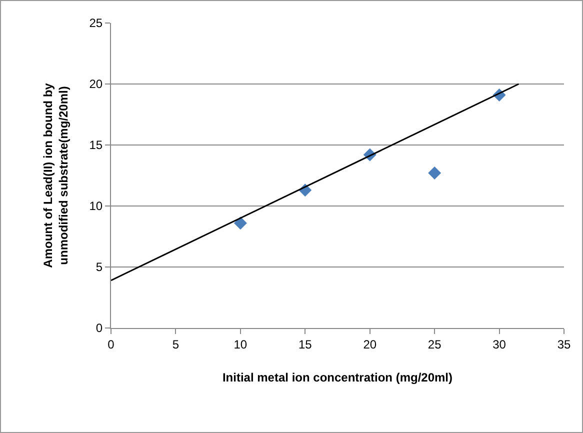 This screenshot has height=433, width=583. What do you see at coordinates (111, 344) in the screenshot?
I see `x-tick-label: 0` at bounding box center [111, 344].